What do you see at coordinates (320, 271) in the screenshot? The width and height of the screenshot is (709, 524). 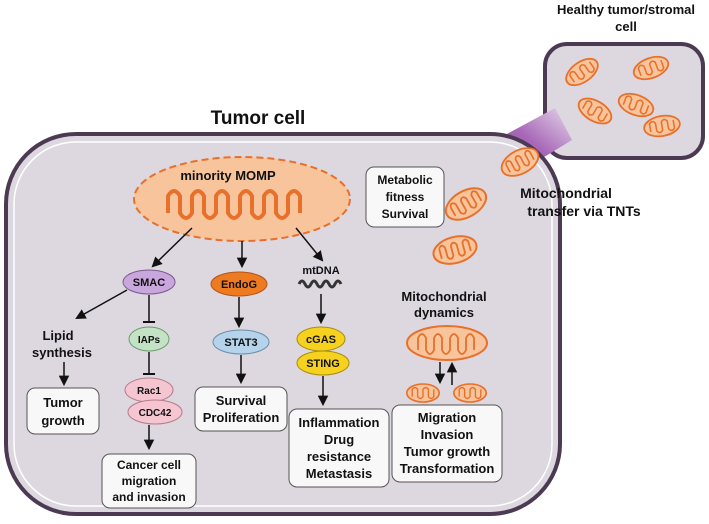 I see `mtdna-label: mtDNA` at bounding box center [320, 271].